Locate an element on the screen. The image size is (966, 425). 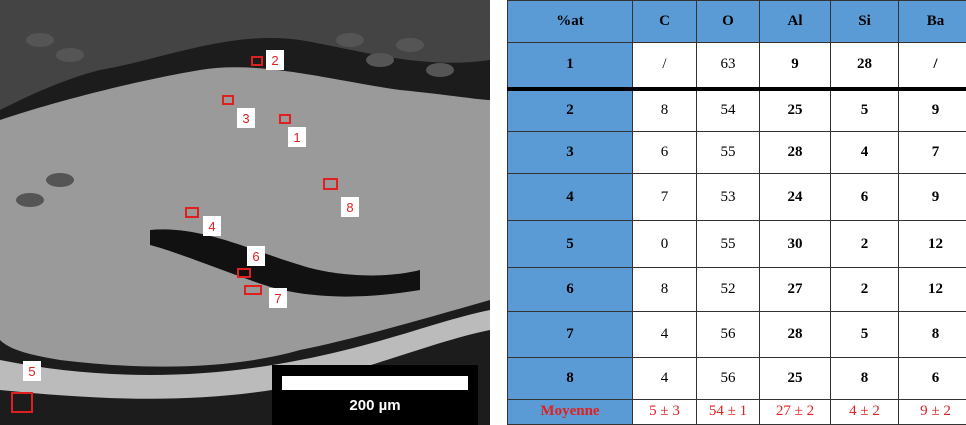
marker-label: 1 is located at coordinates (296, 137).